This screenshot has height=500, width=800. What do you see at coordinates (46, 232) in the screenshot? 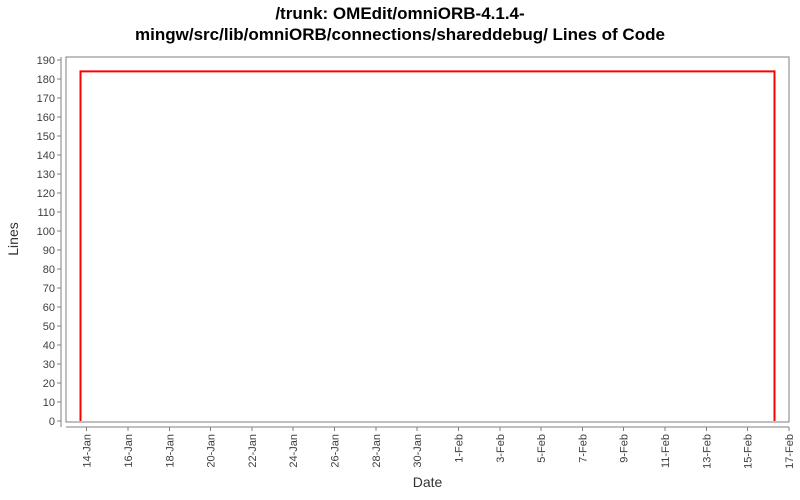
I see `y-tick-label: 100` at bounding box center [46, 232].